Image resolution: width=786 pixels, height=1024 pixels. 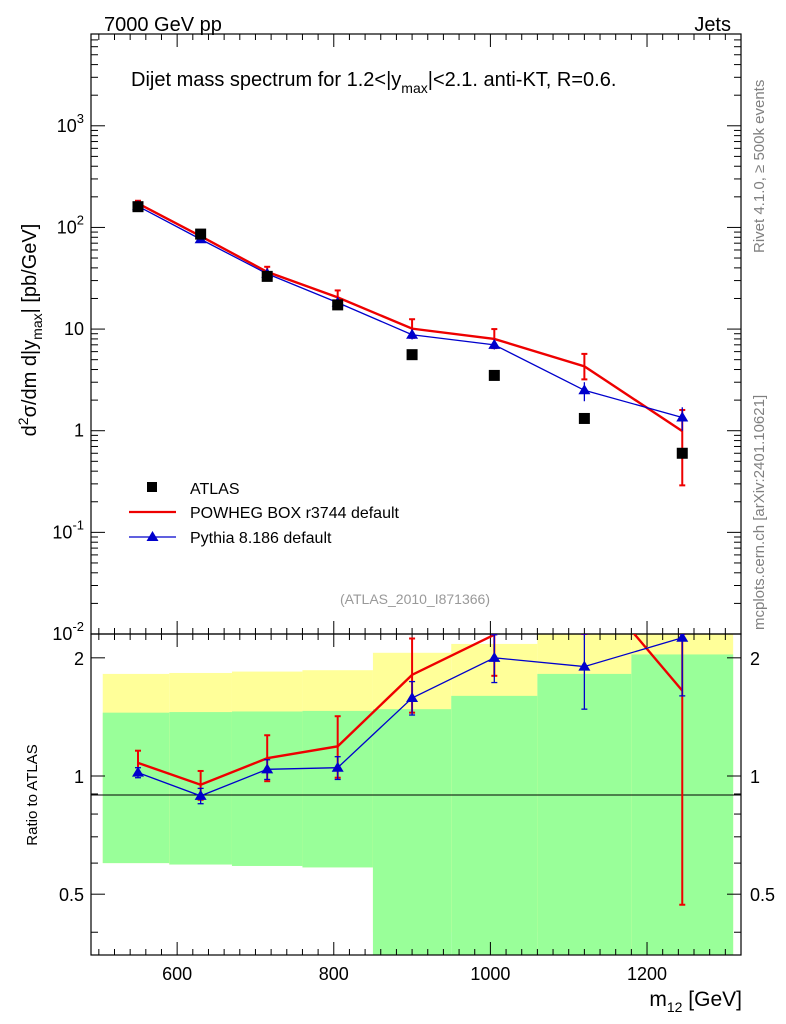 I want to click on legend-label-atlas: ATLAS, so click(x=215, y=489).